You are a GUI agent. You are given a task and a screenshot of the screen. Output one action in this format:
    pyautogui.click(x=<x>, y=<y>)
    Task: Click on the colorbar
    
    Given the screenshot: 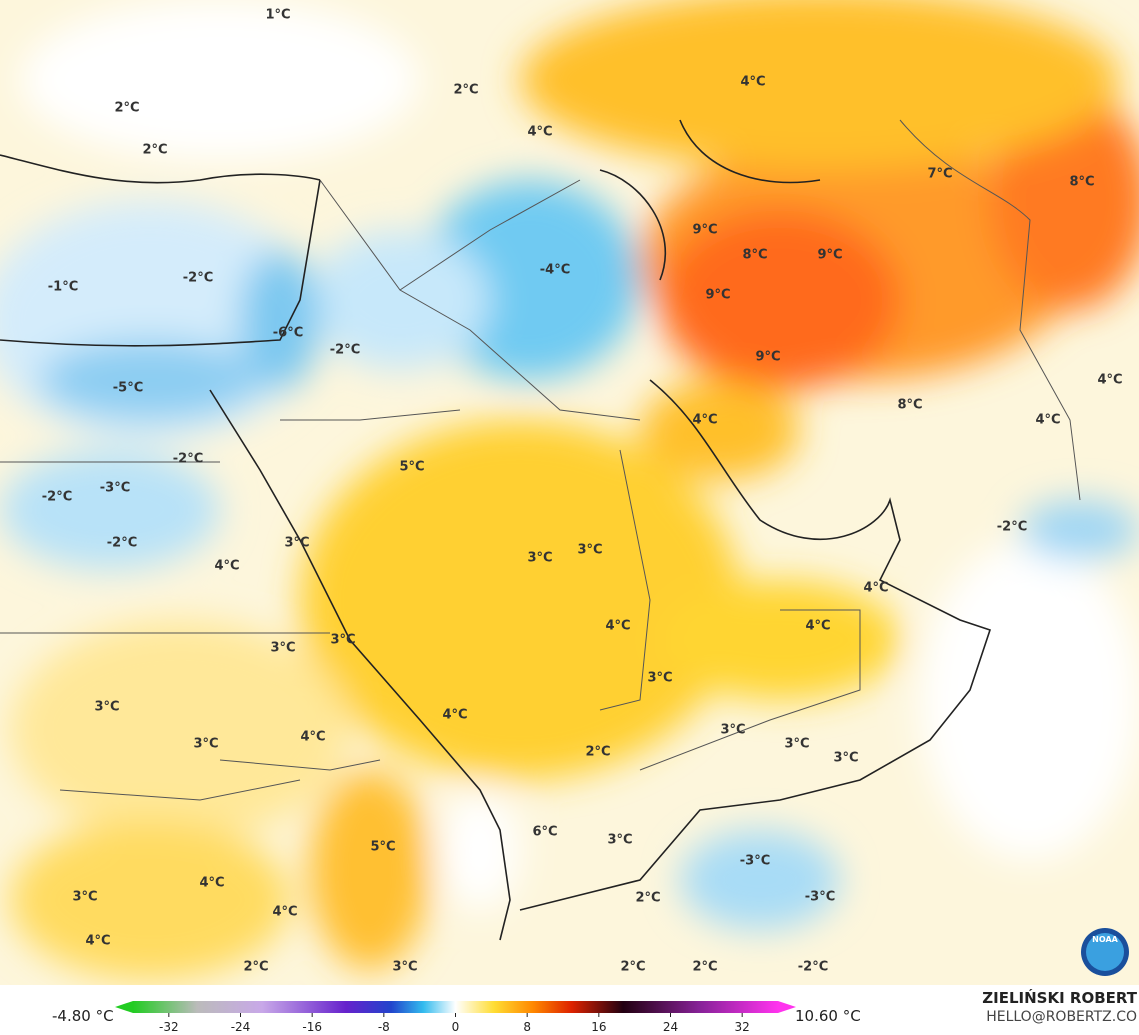 What is the action you would take?
    pyautogui.click(x=455, y=1007)
    